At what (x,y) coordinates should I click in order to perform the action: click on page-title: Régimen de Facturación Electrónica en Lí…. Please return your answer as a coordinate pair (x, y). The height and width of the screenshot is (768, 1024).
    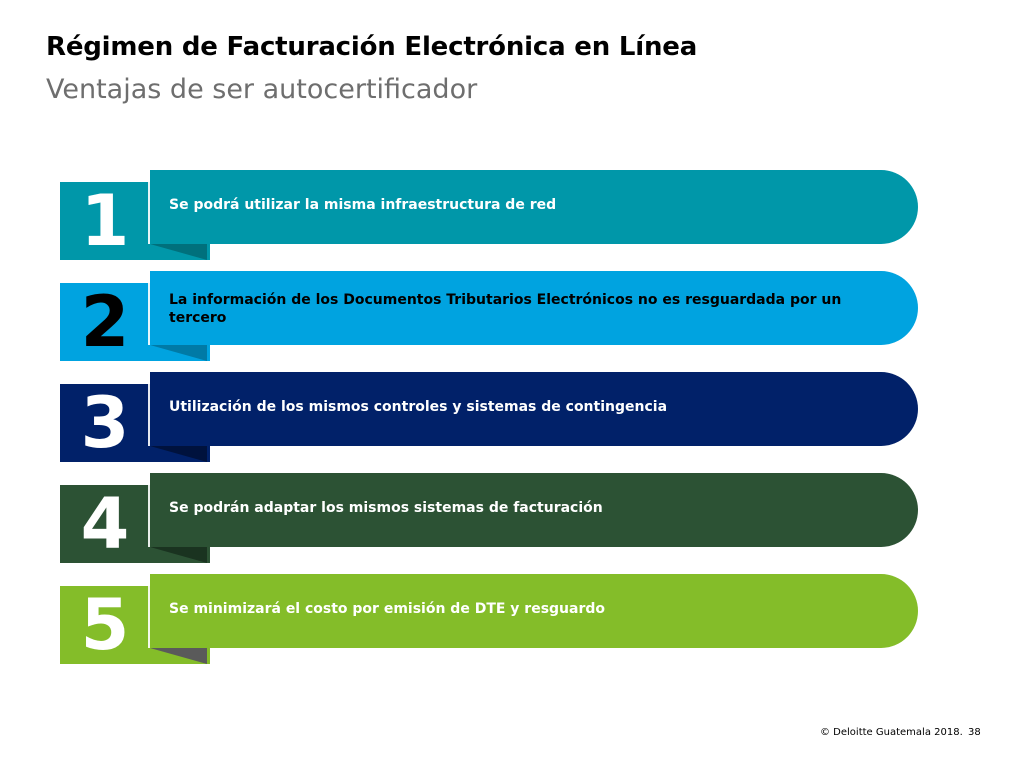
    Looking at the image, I should click on (372, 47).